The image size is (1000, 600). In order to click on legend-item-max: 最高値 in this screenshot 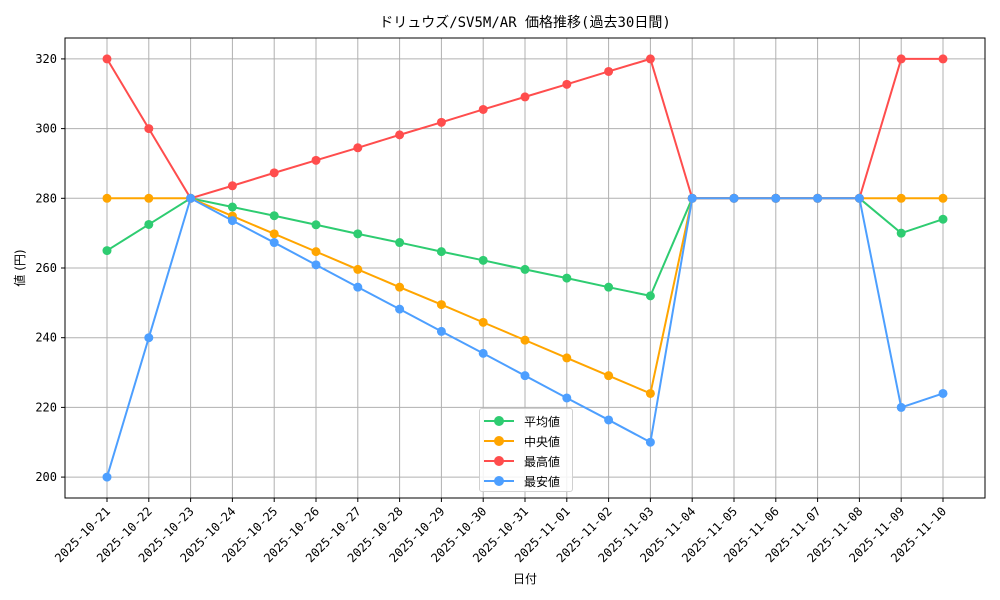, I will do `click(526, 461)`.